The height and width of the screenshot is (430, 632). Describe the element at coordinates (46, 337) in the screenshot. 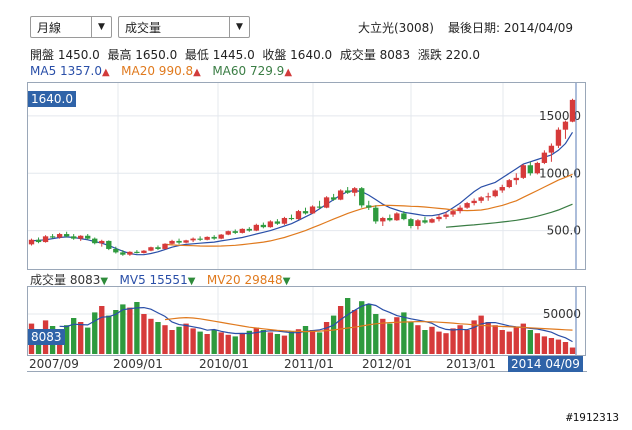

I see `volume-tag: 8083` at that location.